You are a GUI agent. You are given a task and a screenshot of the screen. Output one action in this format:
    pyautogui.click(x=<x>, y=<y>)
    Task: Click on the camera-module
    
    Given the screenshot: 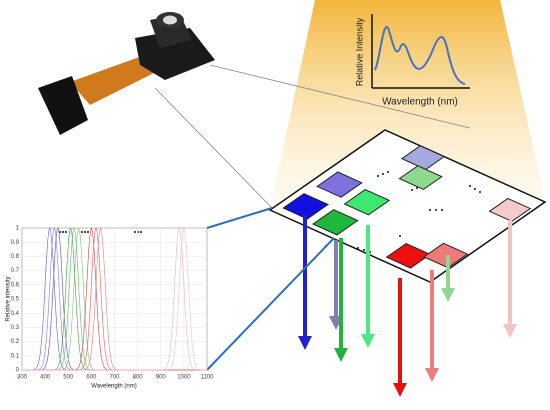 What is the action you would take?
    pyautogui.click(x=126, y=73)
    